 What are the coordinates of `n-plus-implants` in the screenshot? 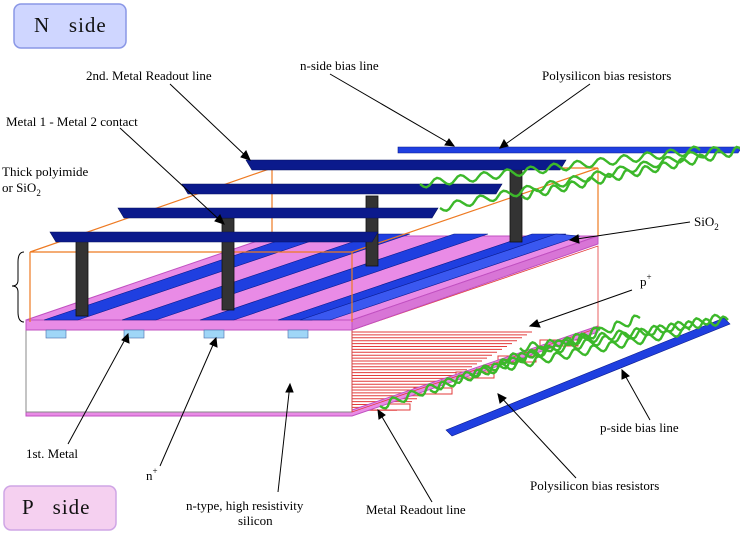 It's located at (177, 334).